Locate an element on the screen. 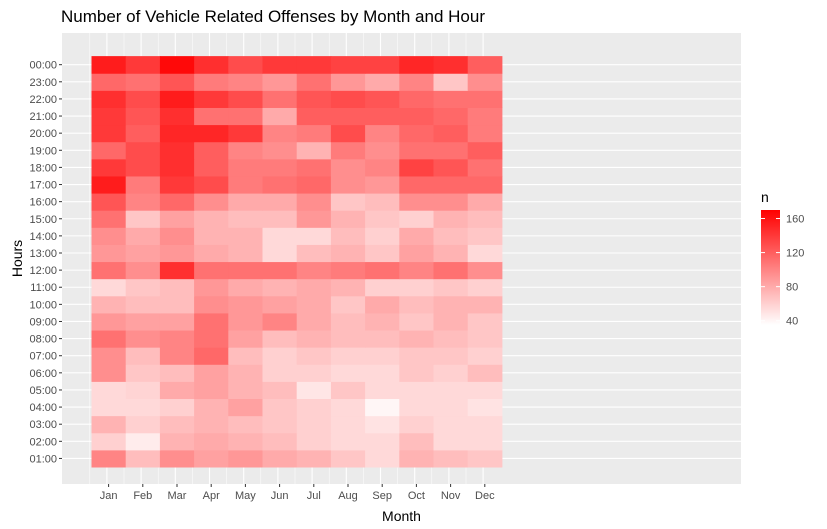 This screenshot has width=827, height=529. y-tick-label: 06:00 is located at coordinates (43, 374).